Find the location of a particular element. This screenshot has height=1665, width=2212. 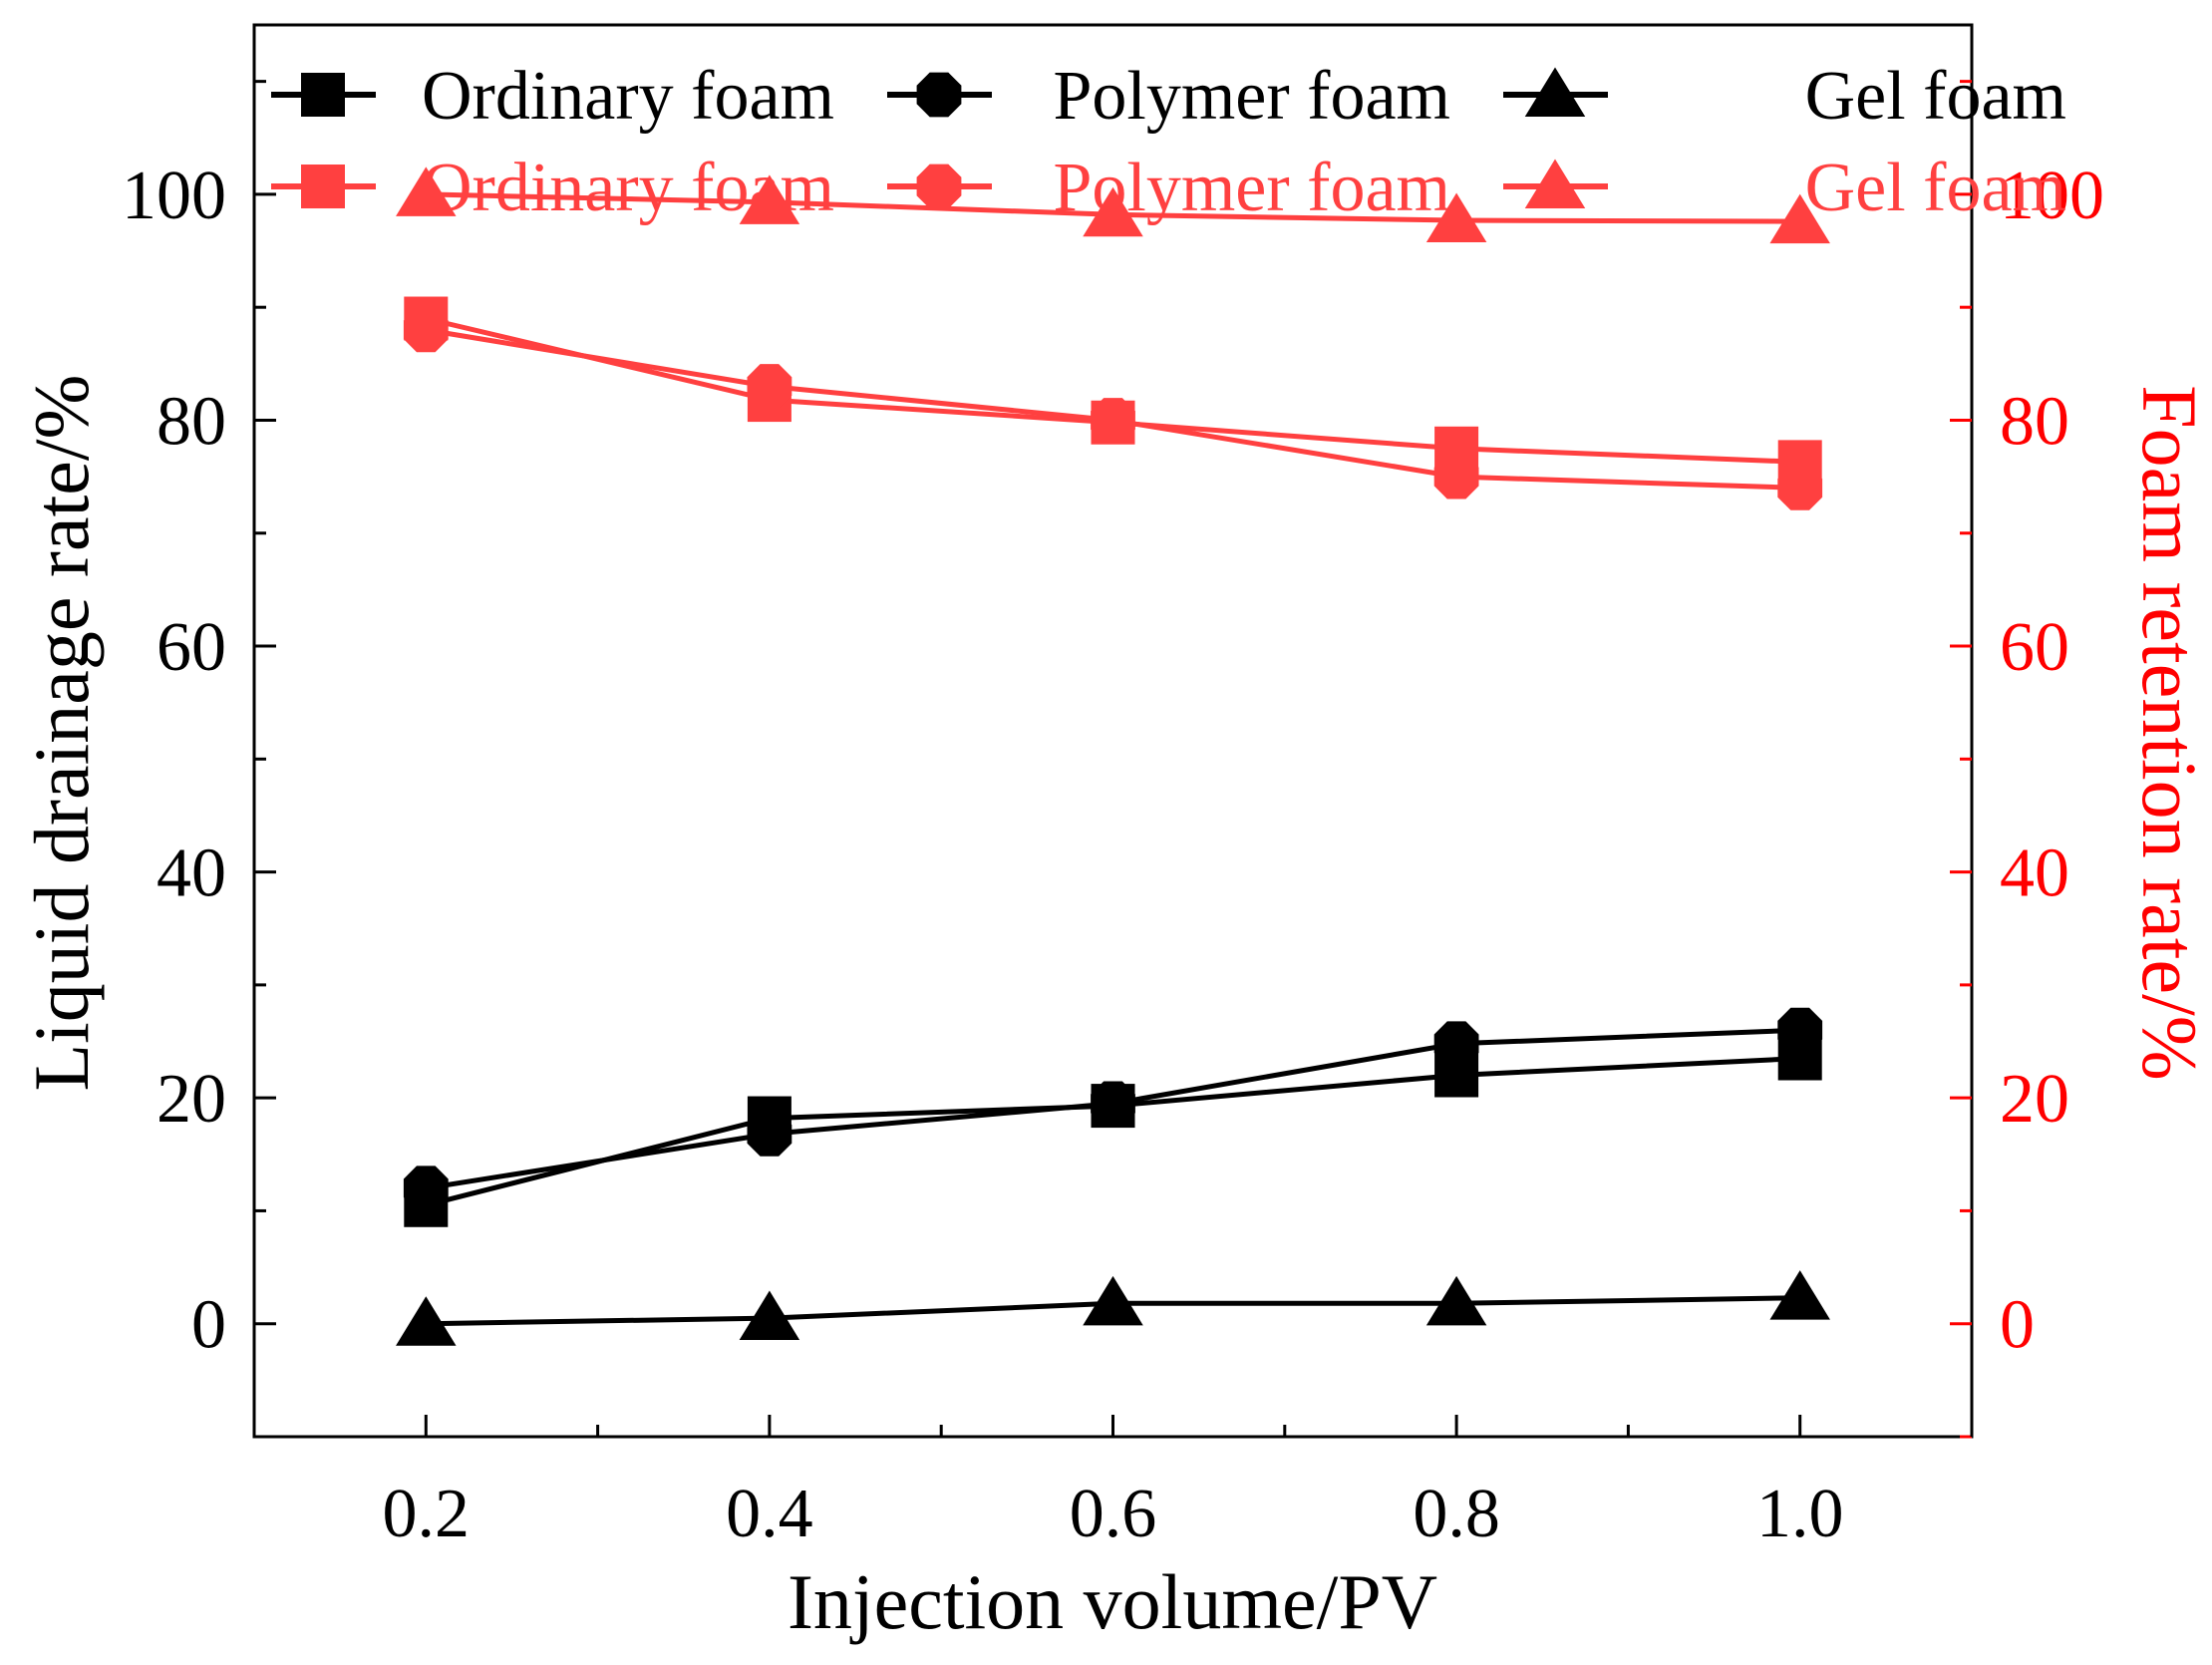

x-tick-label: 1.0 is located at coordinates (1800, 1514).